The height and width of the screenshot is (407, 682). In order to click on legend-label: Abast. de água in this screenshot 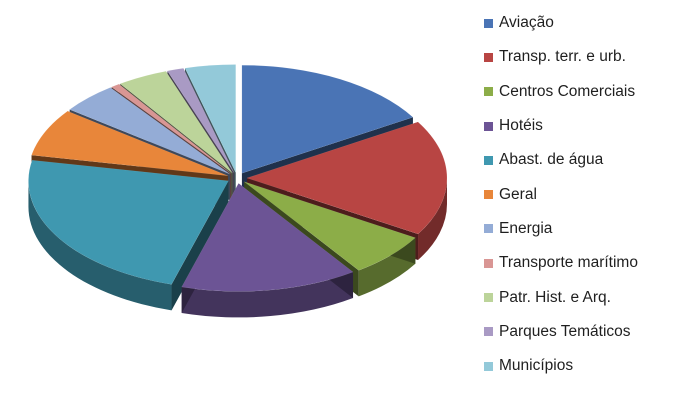, I will do `click(551, 160)`.